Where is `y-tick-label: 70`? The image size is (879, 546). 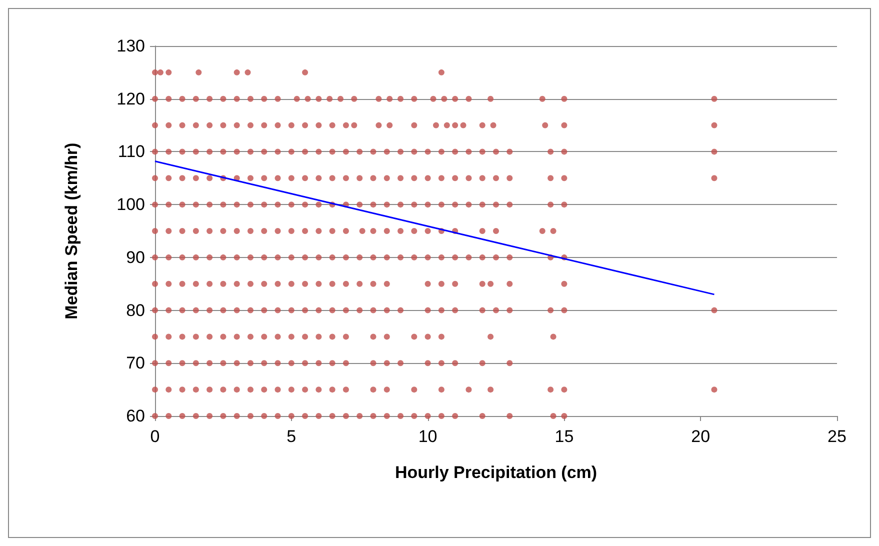
y-tick-label: 70 is located at coordinates (135, 363).